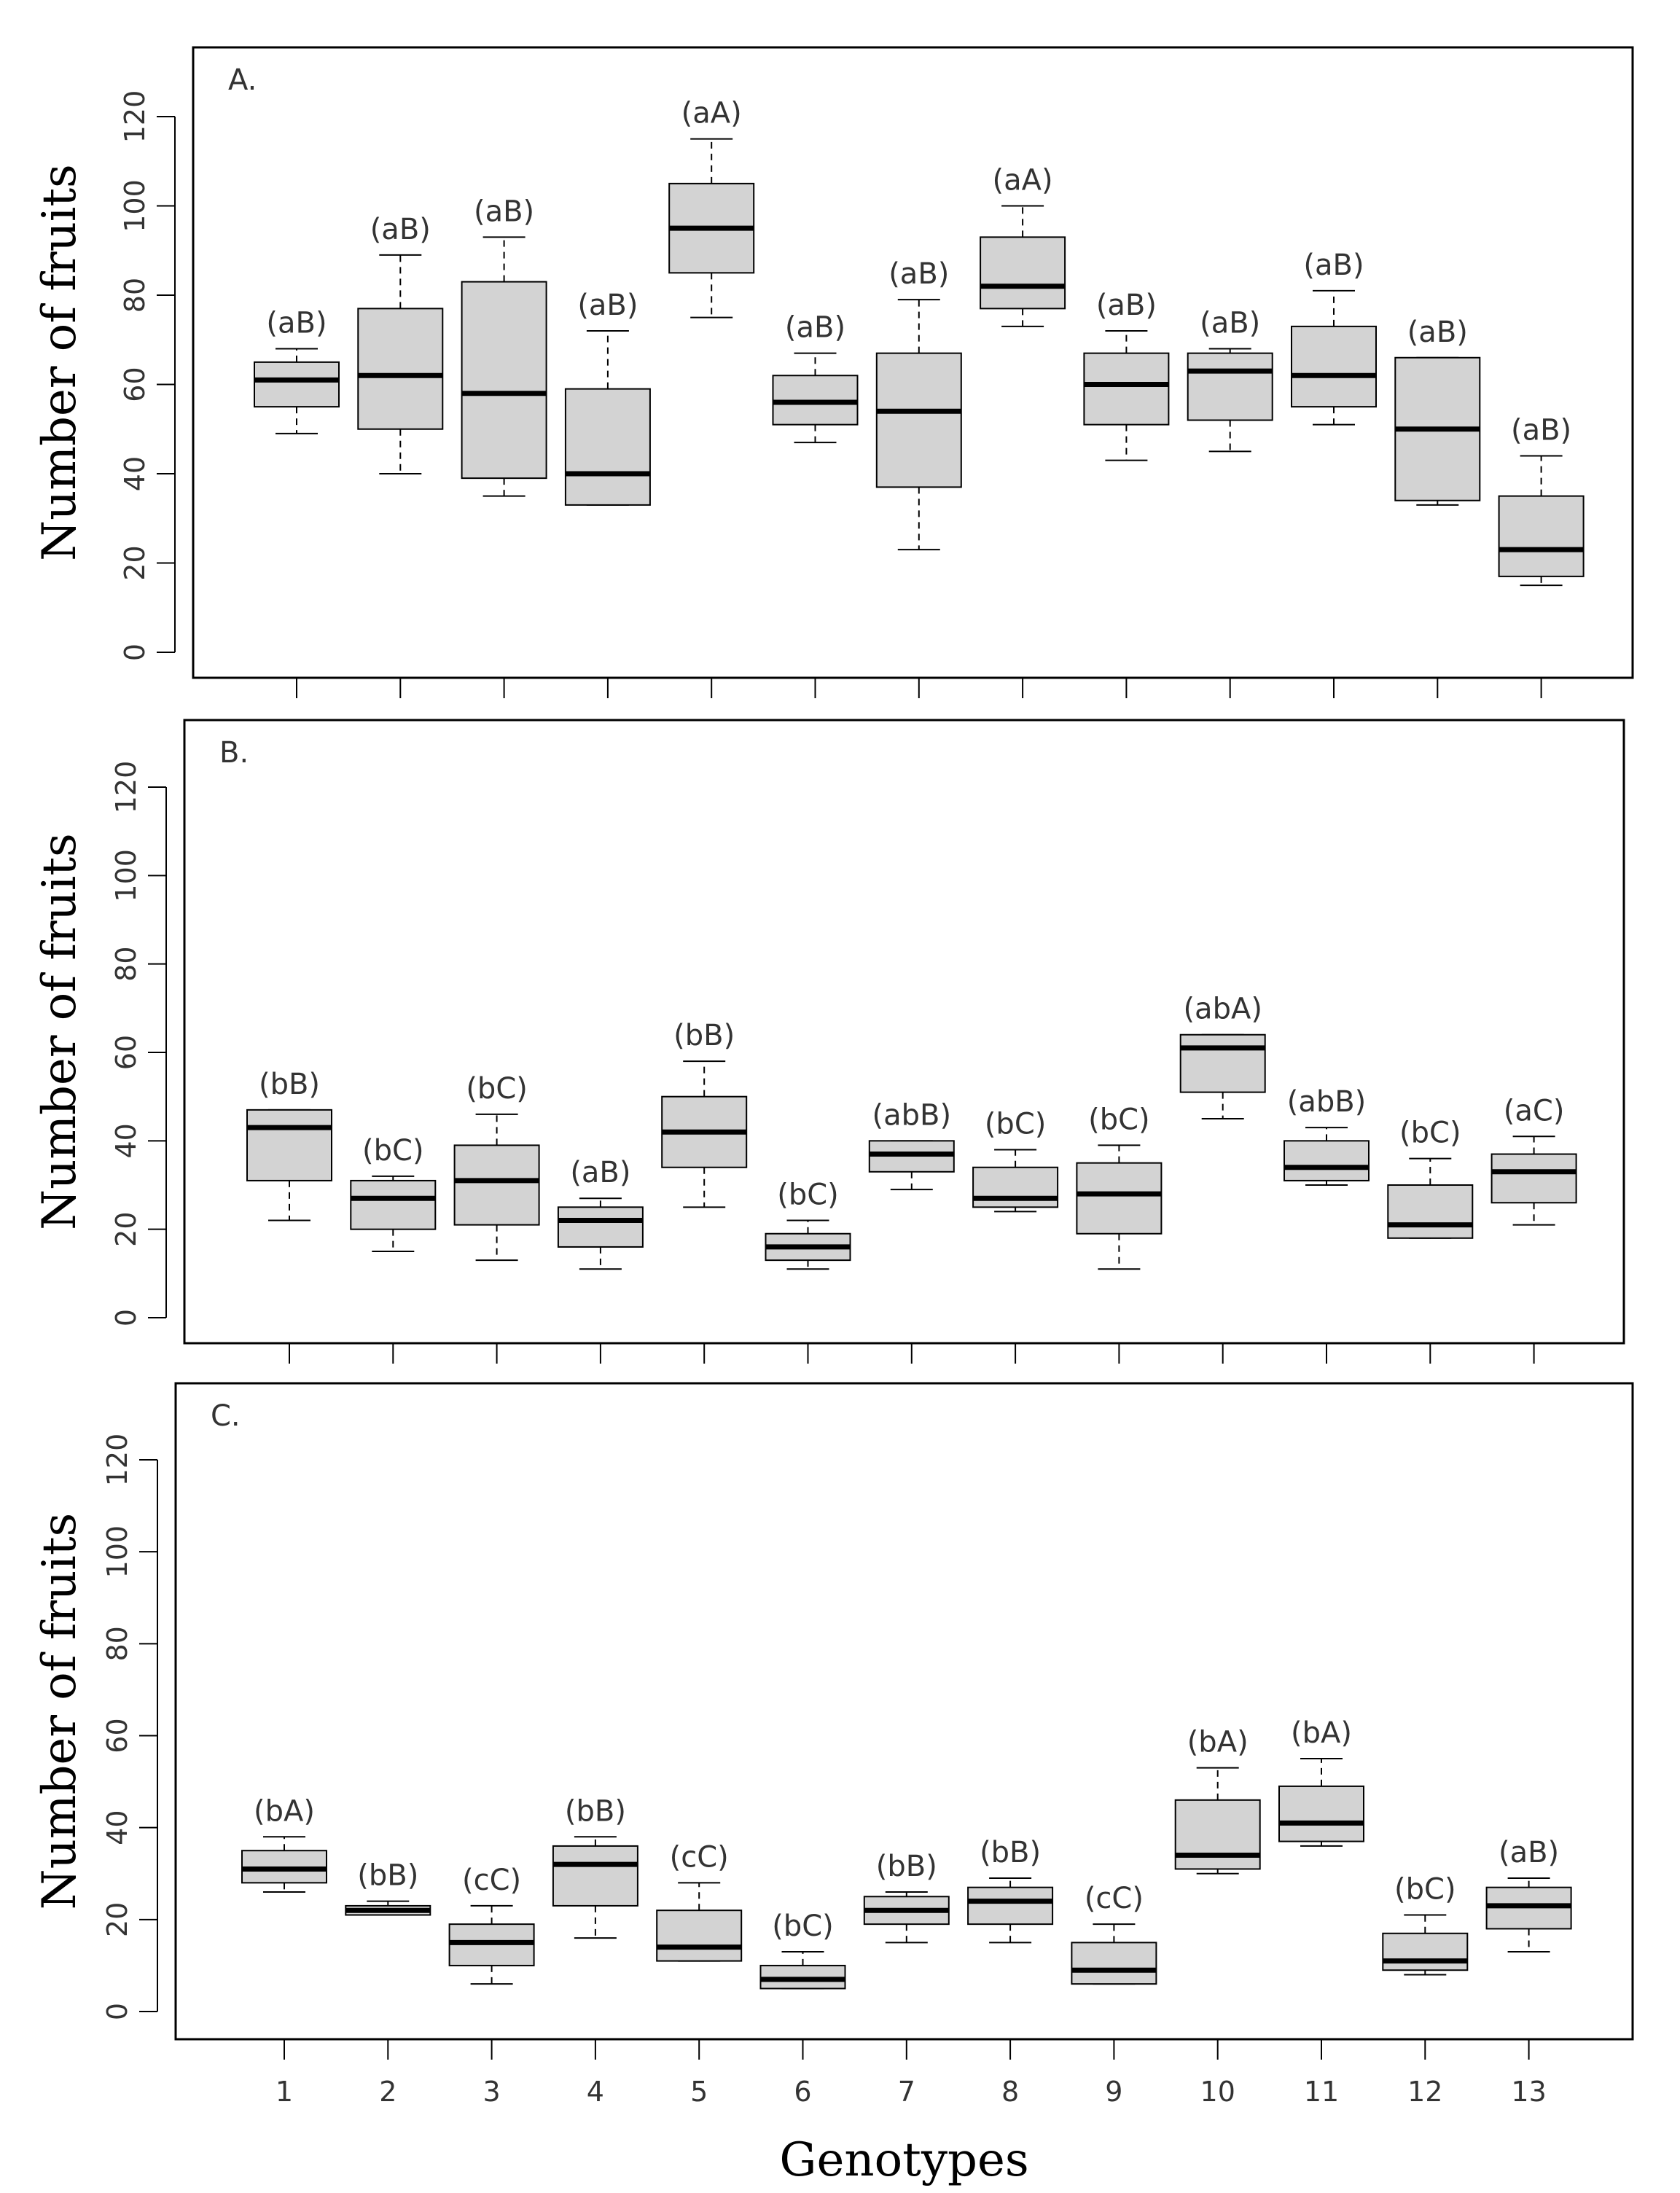 The image size is (1680, 2193). I want to click on box-12: (aB), so click(1437, 411).